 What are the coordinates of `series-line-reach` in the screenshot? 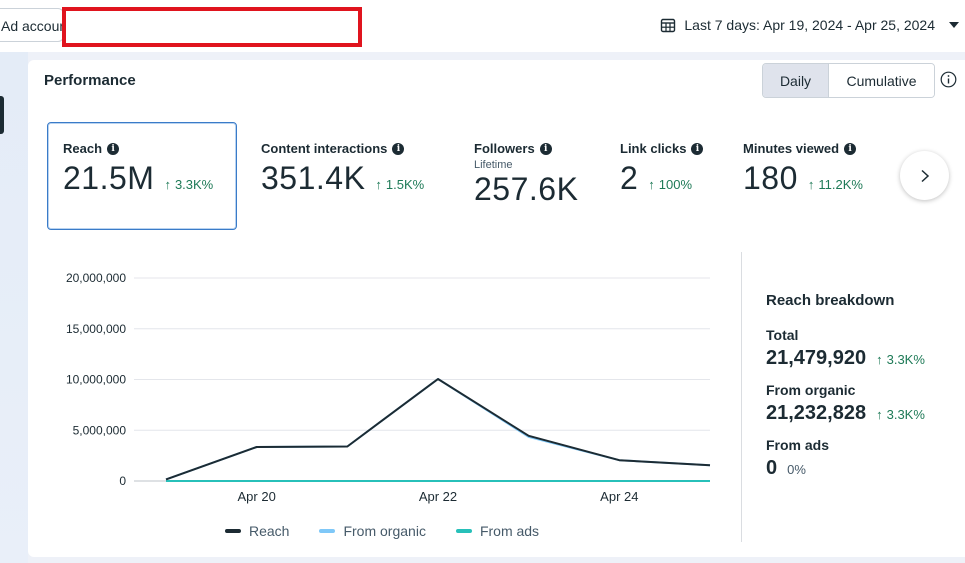 It's located at (438, 429).